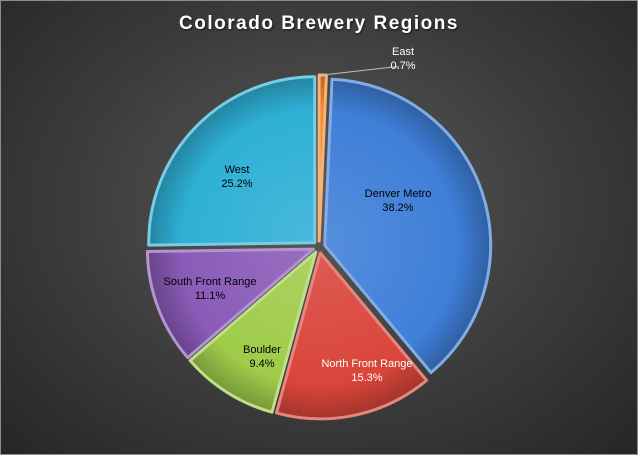  I want to click on slice-percent-label: 9.4%, so click(261, 364).